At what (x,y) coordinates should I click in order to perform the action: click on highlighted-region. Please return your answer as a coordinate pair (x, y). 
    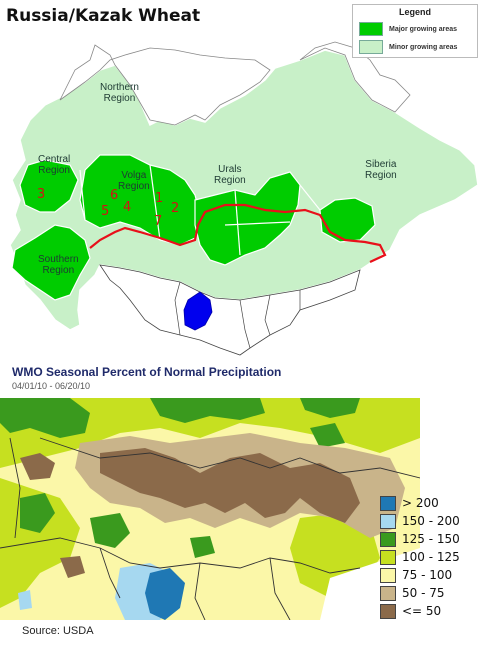
    Looking at the image, I should click on (198, 311).